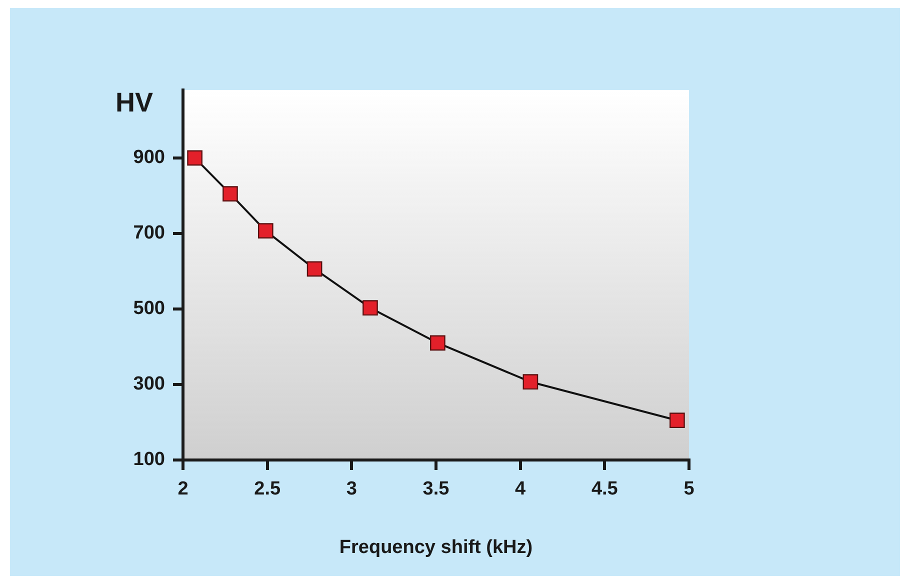 The width and height of the screenshot is (909, 583). What do you see at coordinates (149, 157) in the screenshot?
I see `y-tick-label: 900` at bounding box center [149, 157].